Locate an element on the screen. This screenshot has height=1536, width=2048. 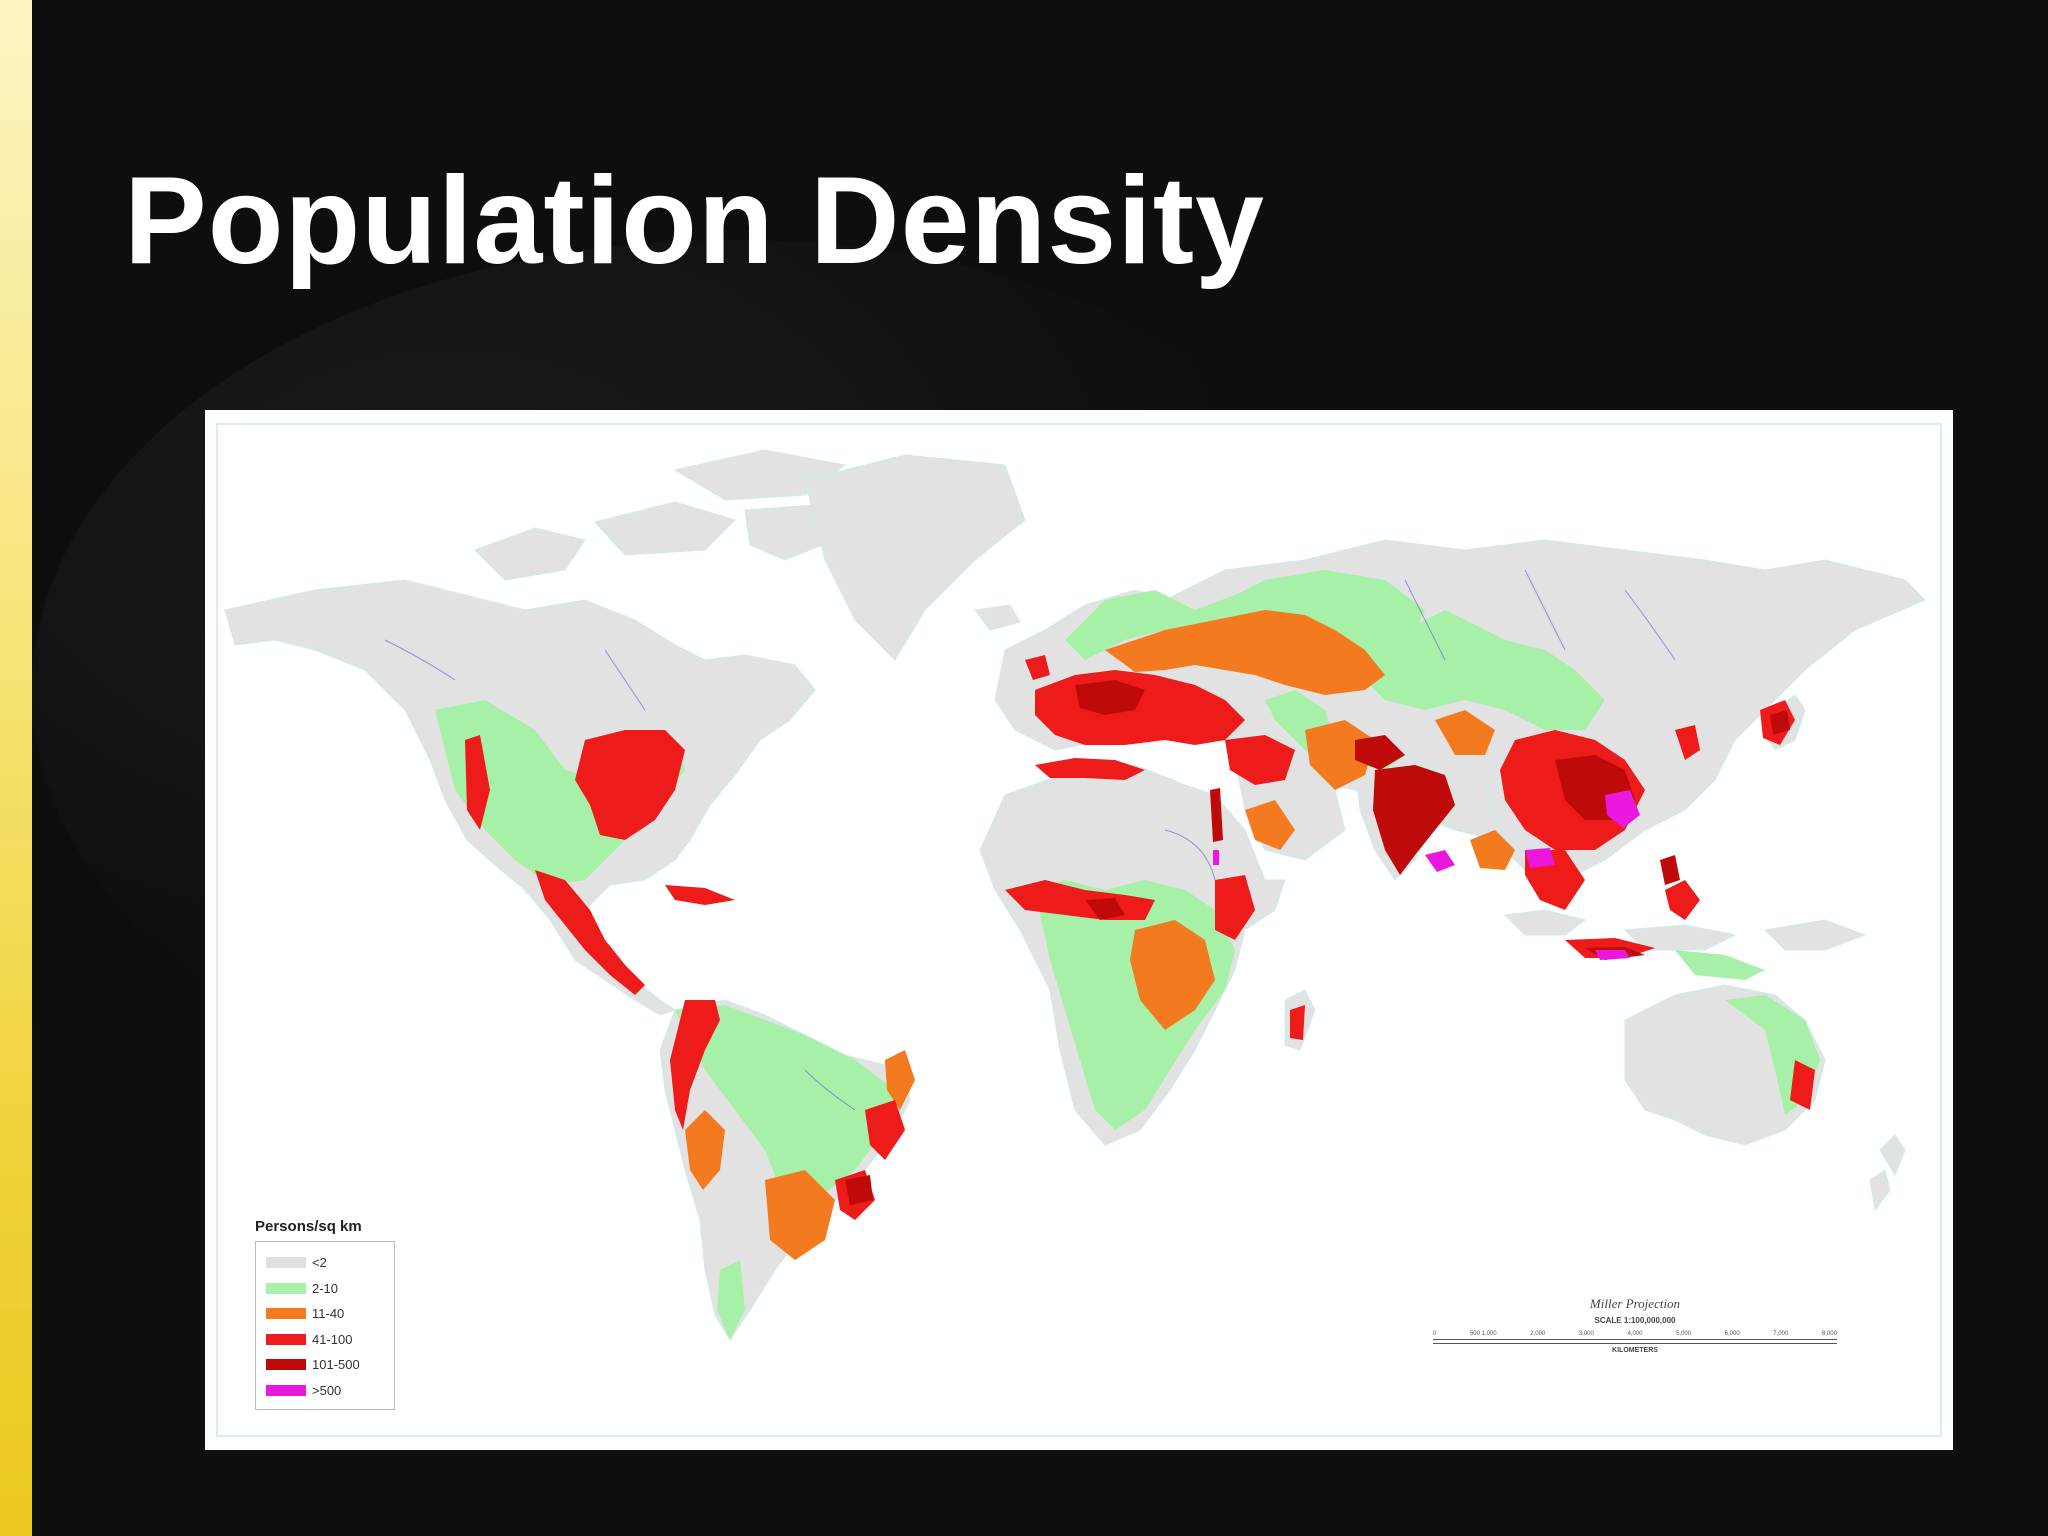
scale-bar is located at coordinates (1635, 1341).